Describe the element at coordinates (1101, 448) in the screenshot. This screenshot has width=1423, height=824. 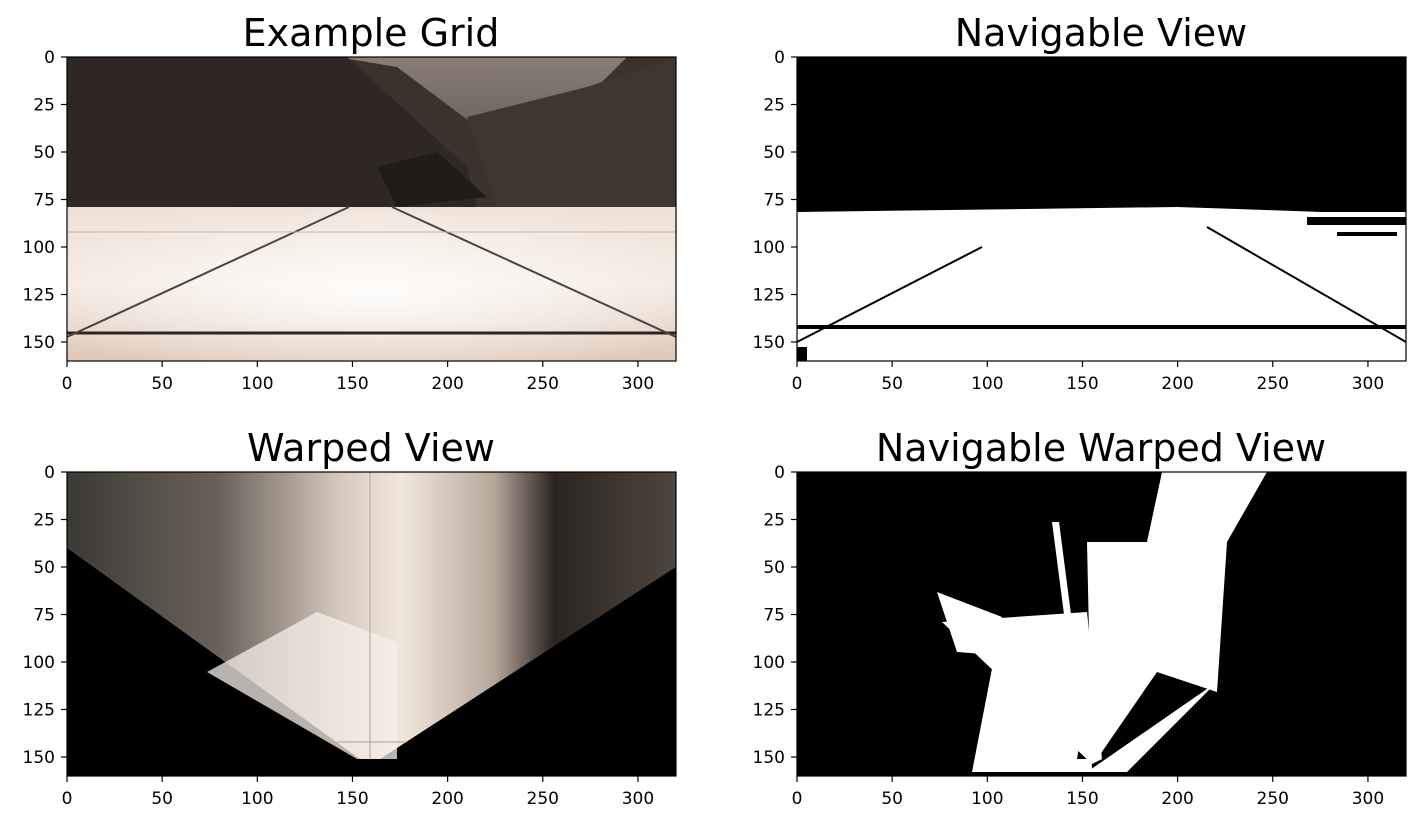
I see `panel-title: Navigable Warped View` at that location.